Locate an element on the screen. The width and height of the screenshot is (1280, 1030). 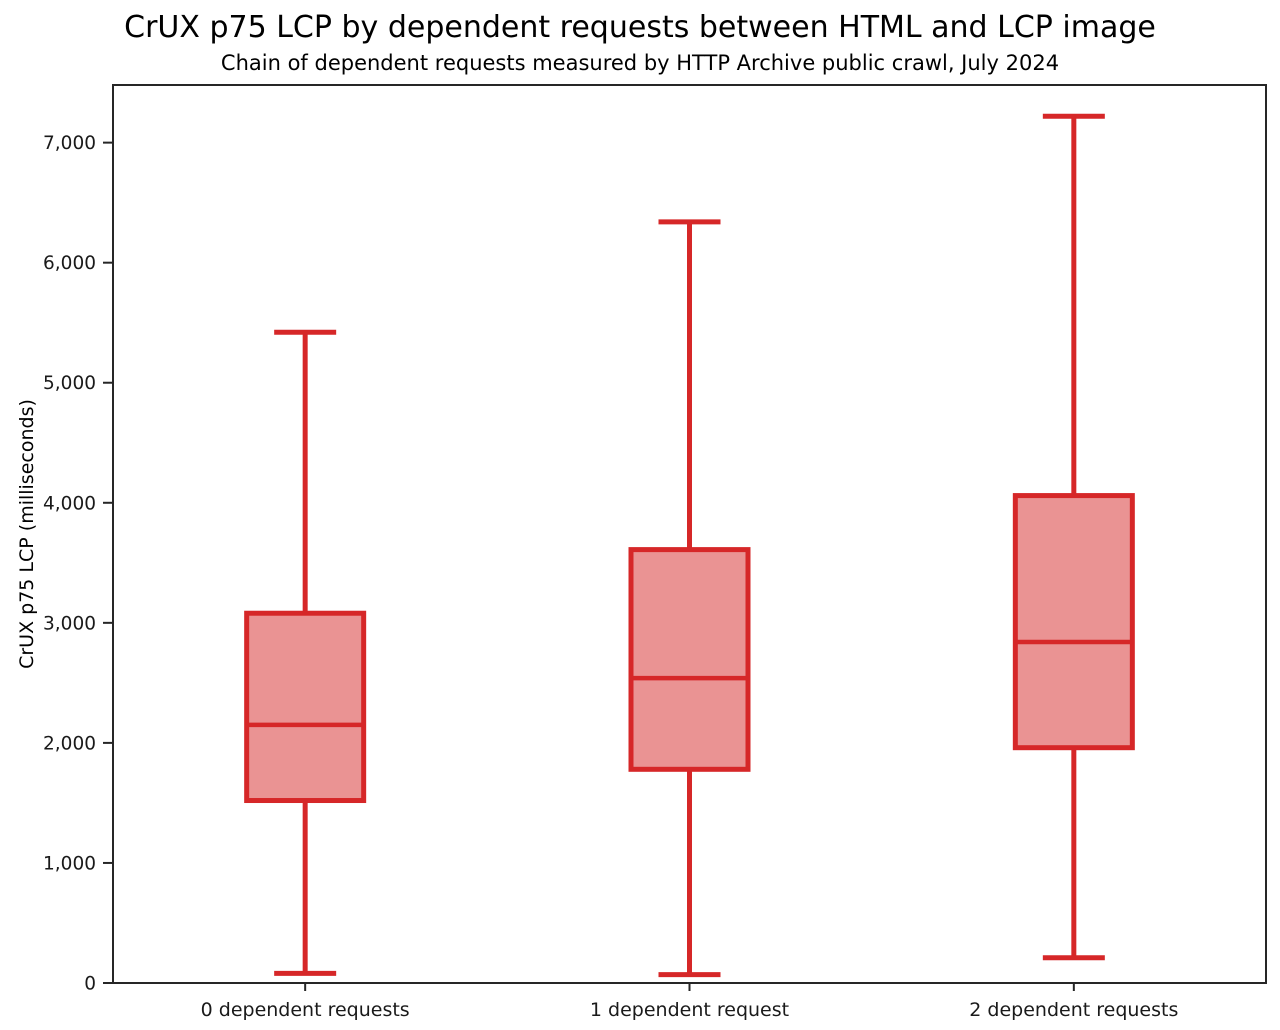
y-tick-label: 3,000 is located at coordinates (69, 623).